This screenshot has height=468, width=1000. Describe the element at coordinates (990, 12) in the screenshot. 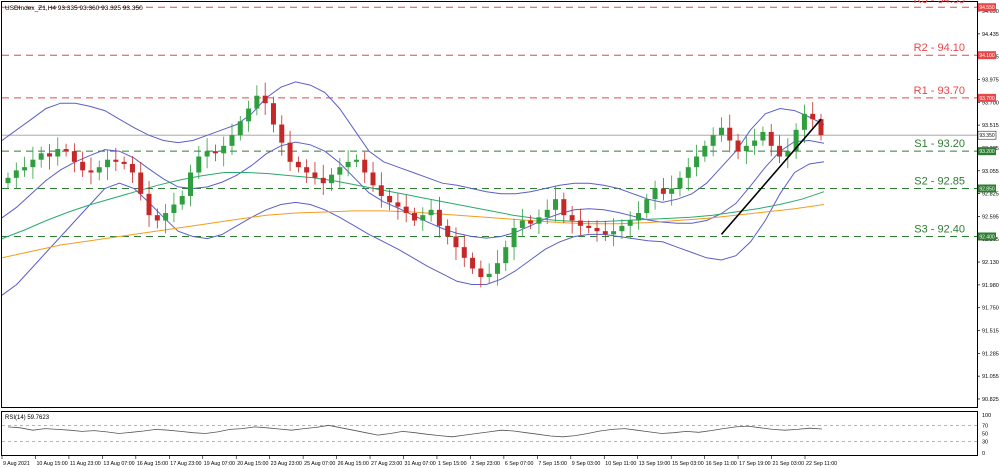

I see `price-tick-label: 94.690` at that location.